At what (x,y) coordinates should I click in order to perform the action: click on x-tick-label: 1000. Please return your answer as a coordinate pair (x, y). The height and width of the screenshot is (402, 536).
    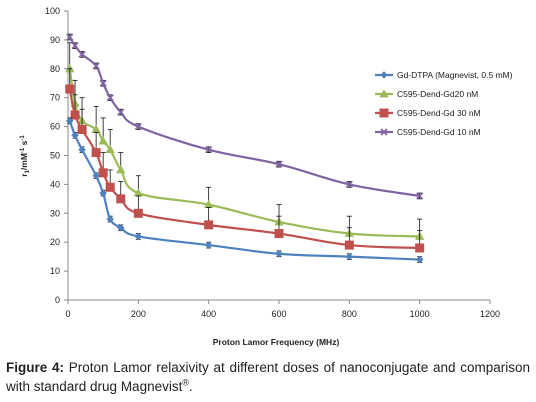
    Looking at the image, I should click on (420, 314).